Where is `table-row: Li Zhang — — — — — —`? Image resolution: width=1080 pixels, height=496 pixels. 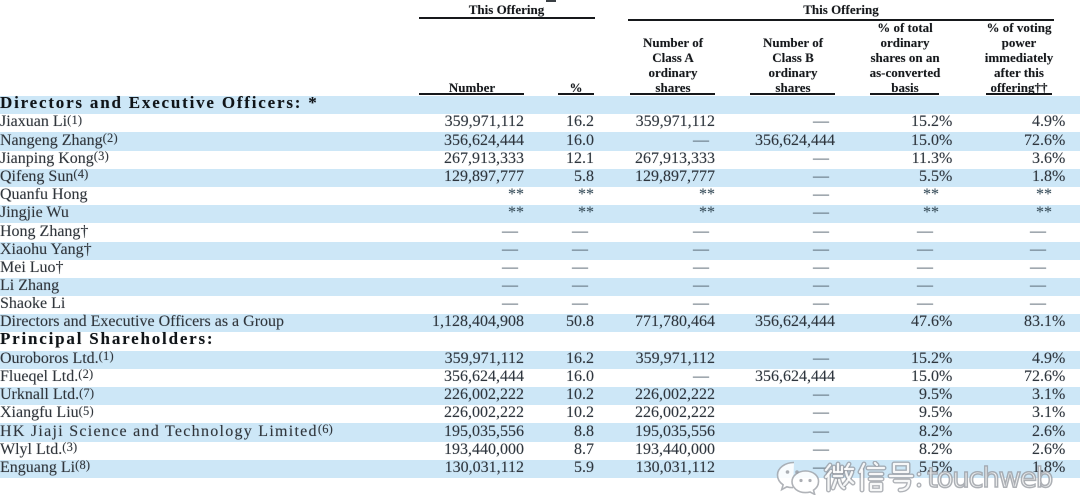
table-row: Li Zhang — — — — — — is located at coordinates (540, 287).